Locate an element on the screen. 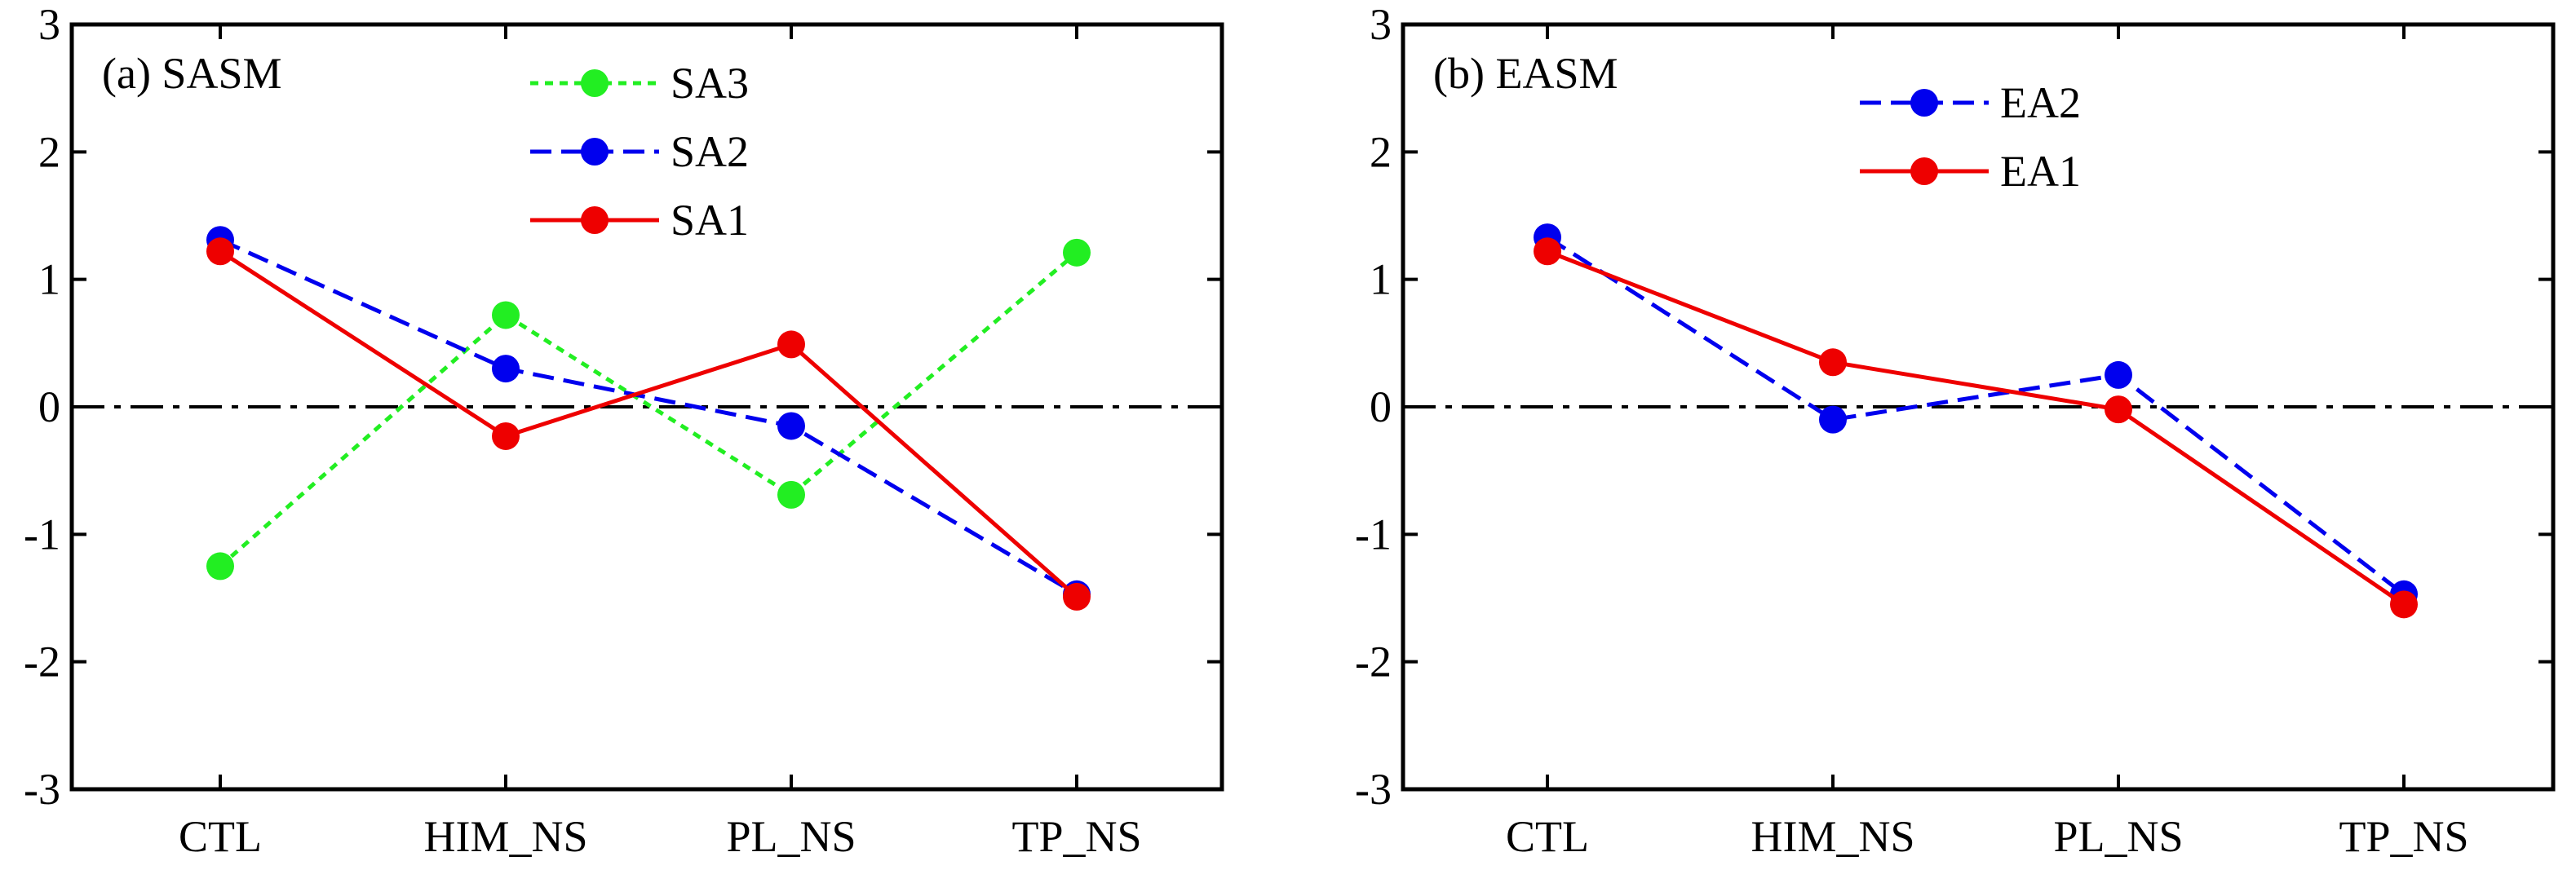 This screenshot has width=2576, height=883. legend-marker-ea1 is located at coordinates (1924, 171).